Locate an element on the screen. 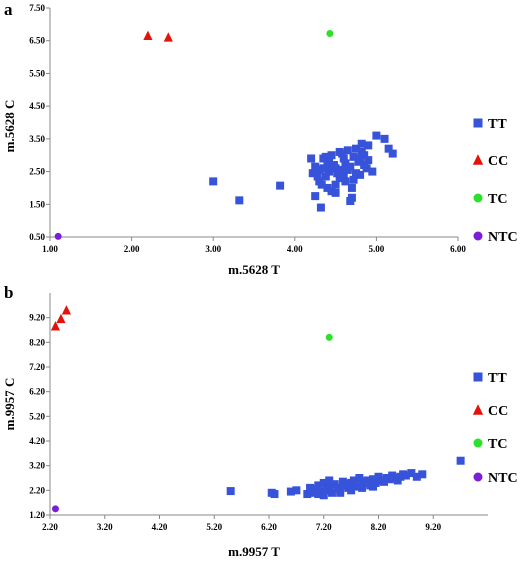 This screenshot has width=524, height=562. y-tick-label: 1.50 is located at coordinates (37, 204).